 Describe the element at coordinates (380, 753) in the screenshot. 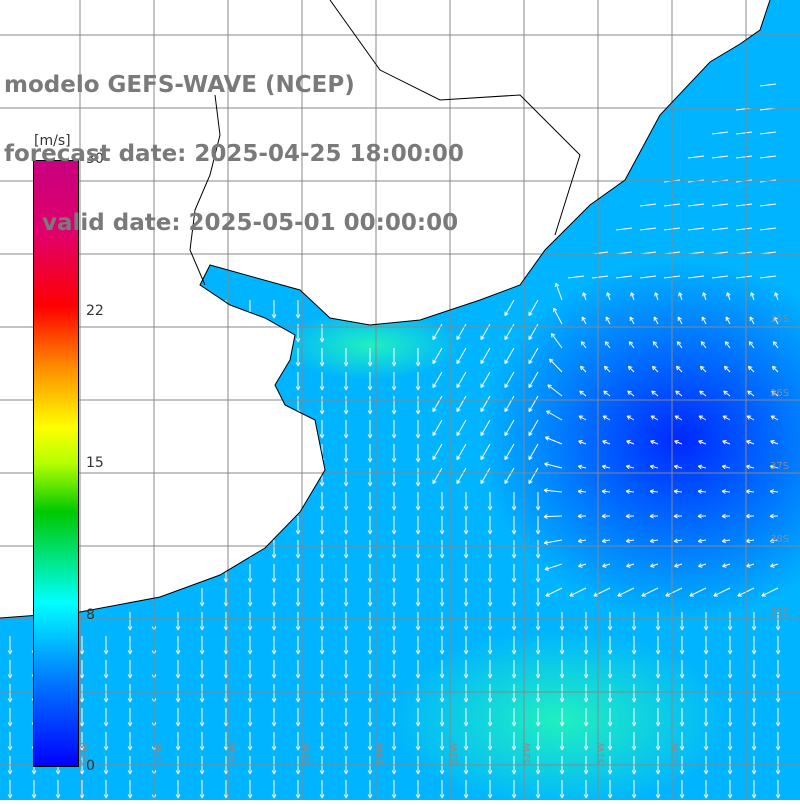

I see `lon-label: 54W` at that location.